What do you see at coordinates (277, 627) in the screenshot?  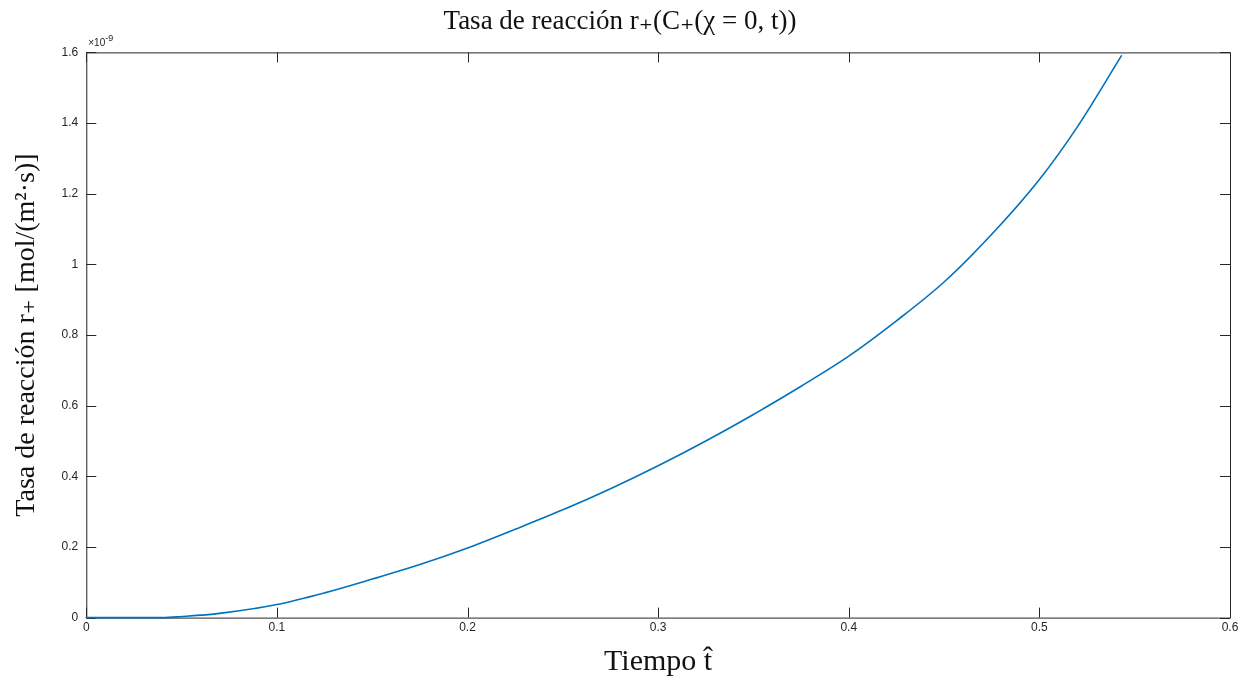 I see `x-tick-label: 0.1` at bounding box center [277, 627].